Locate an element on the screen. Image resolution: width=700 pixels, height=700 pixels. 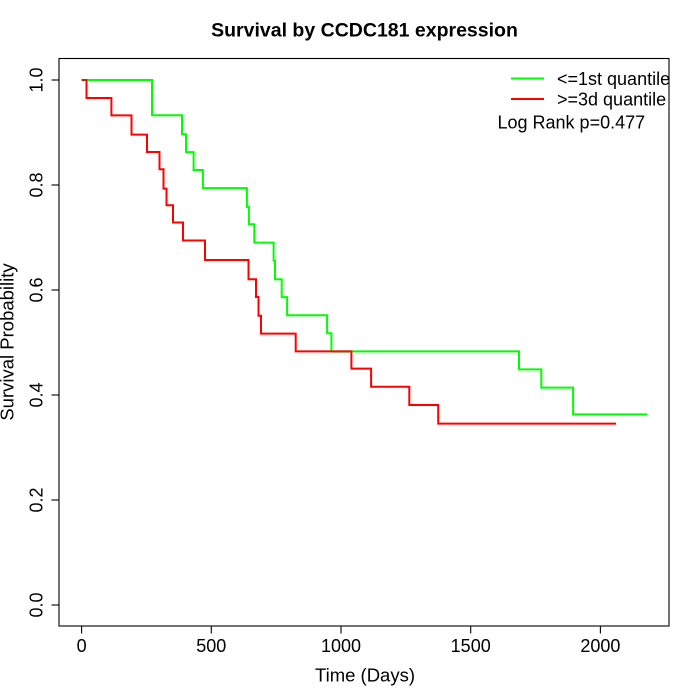
svg-text: 0.2 is located at coordinates (37, 499).